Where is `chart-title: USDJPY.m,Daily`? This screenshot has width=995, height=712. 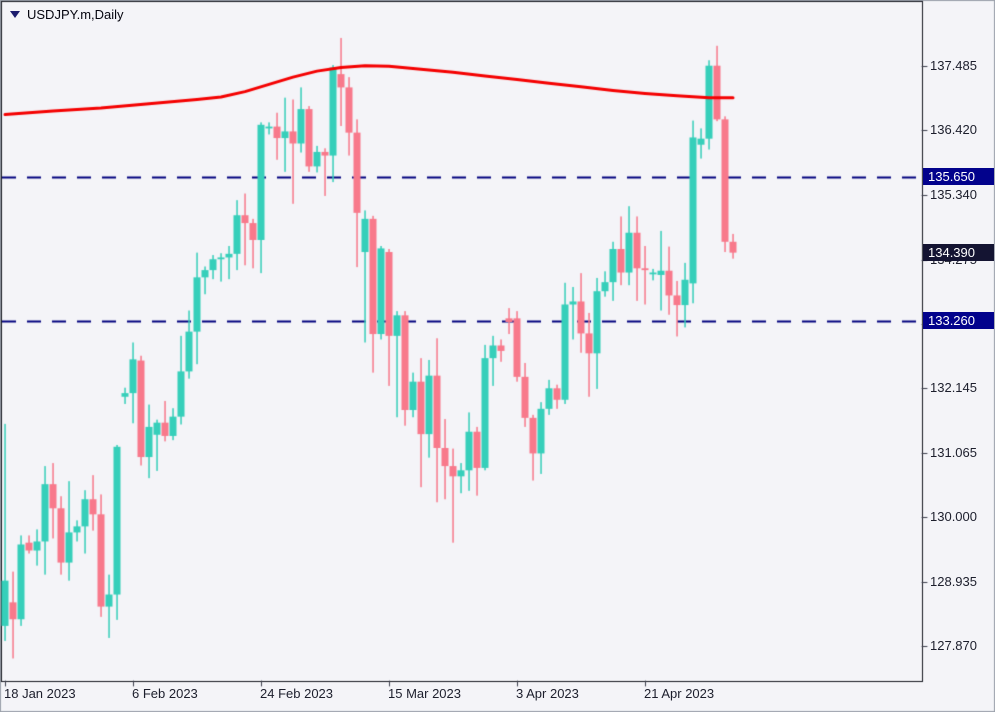 chart-title: USDJPY.m,Daily is located at coordinates (67, 14).